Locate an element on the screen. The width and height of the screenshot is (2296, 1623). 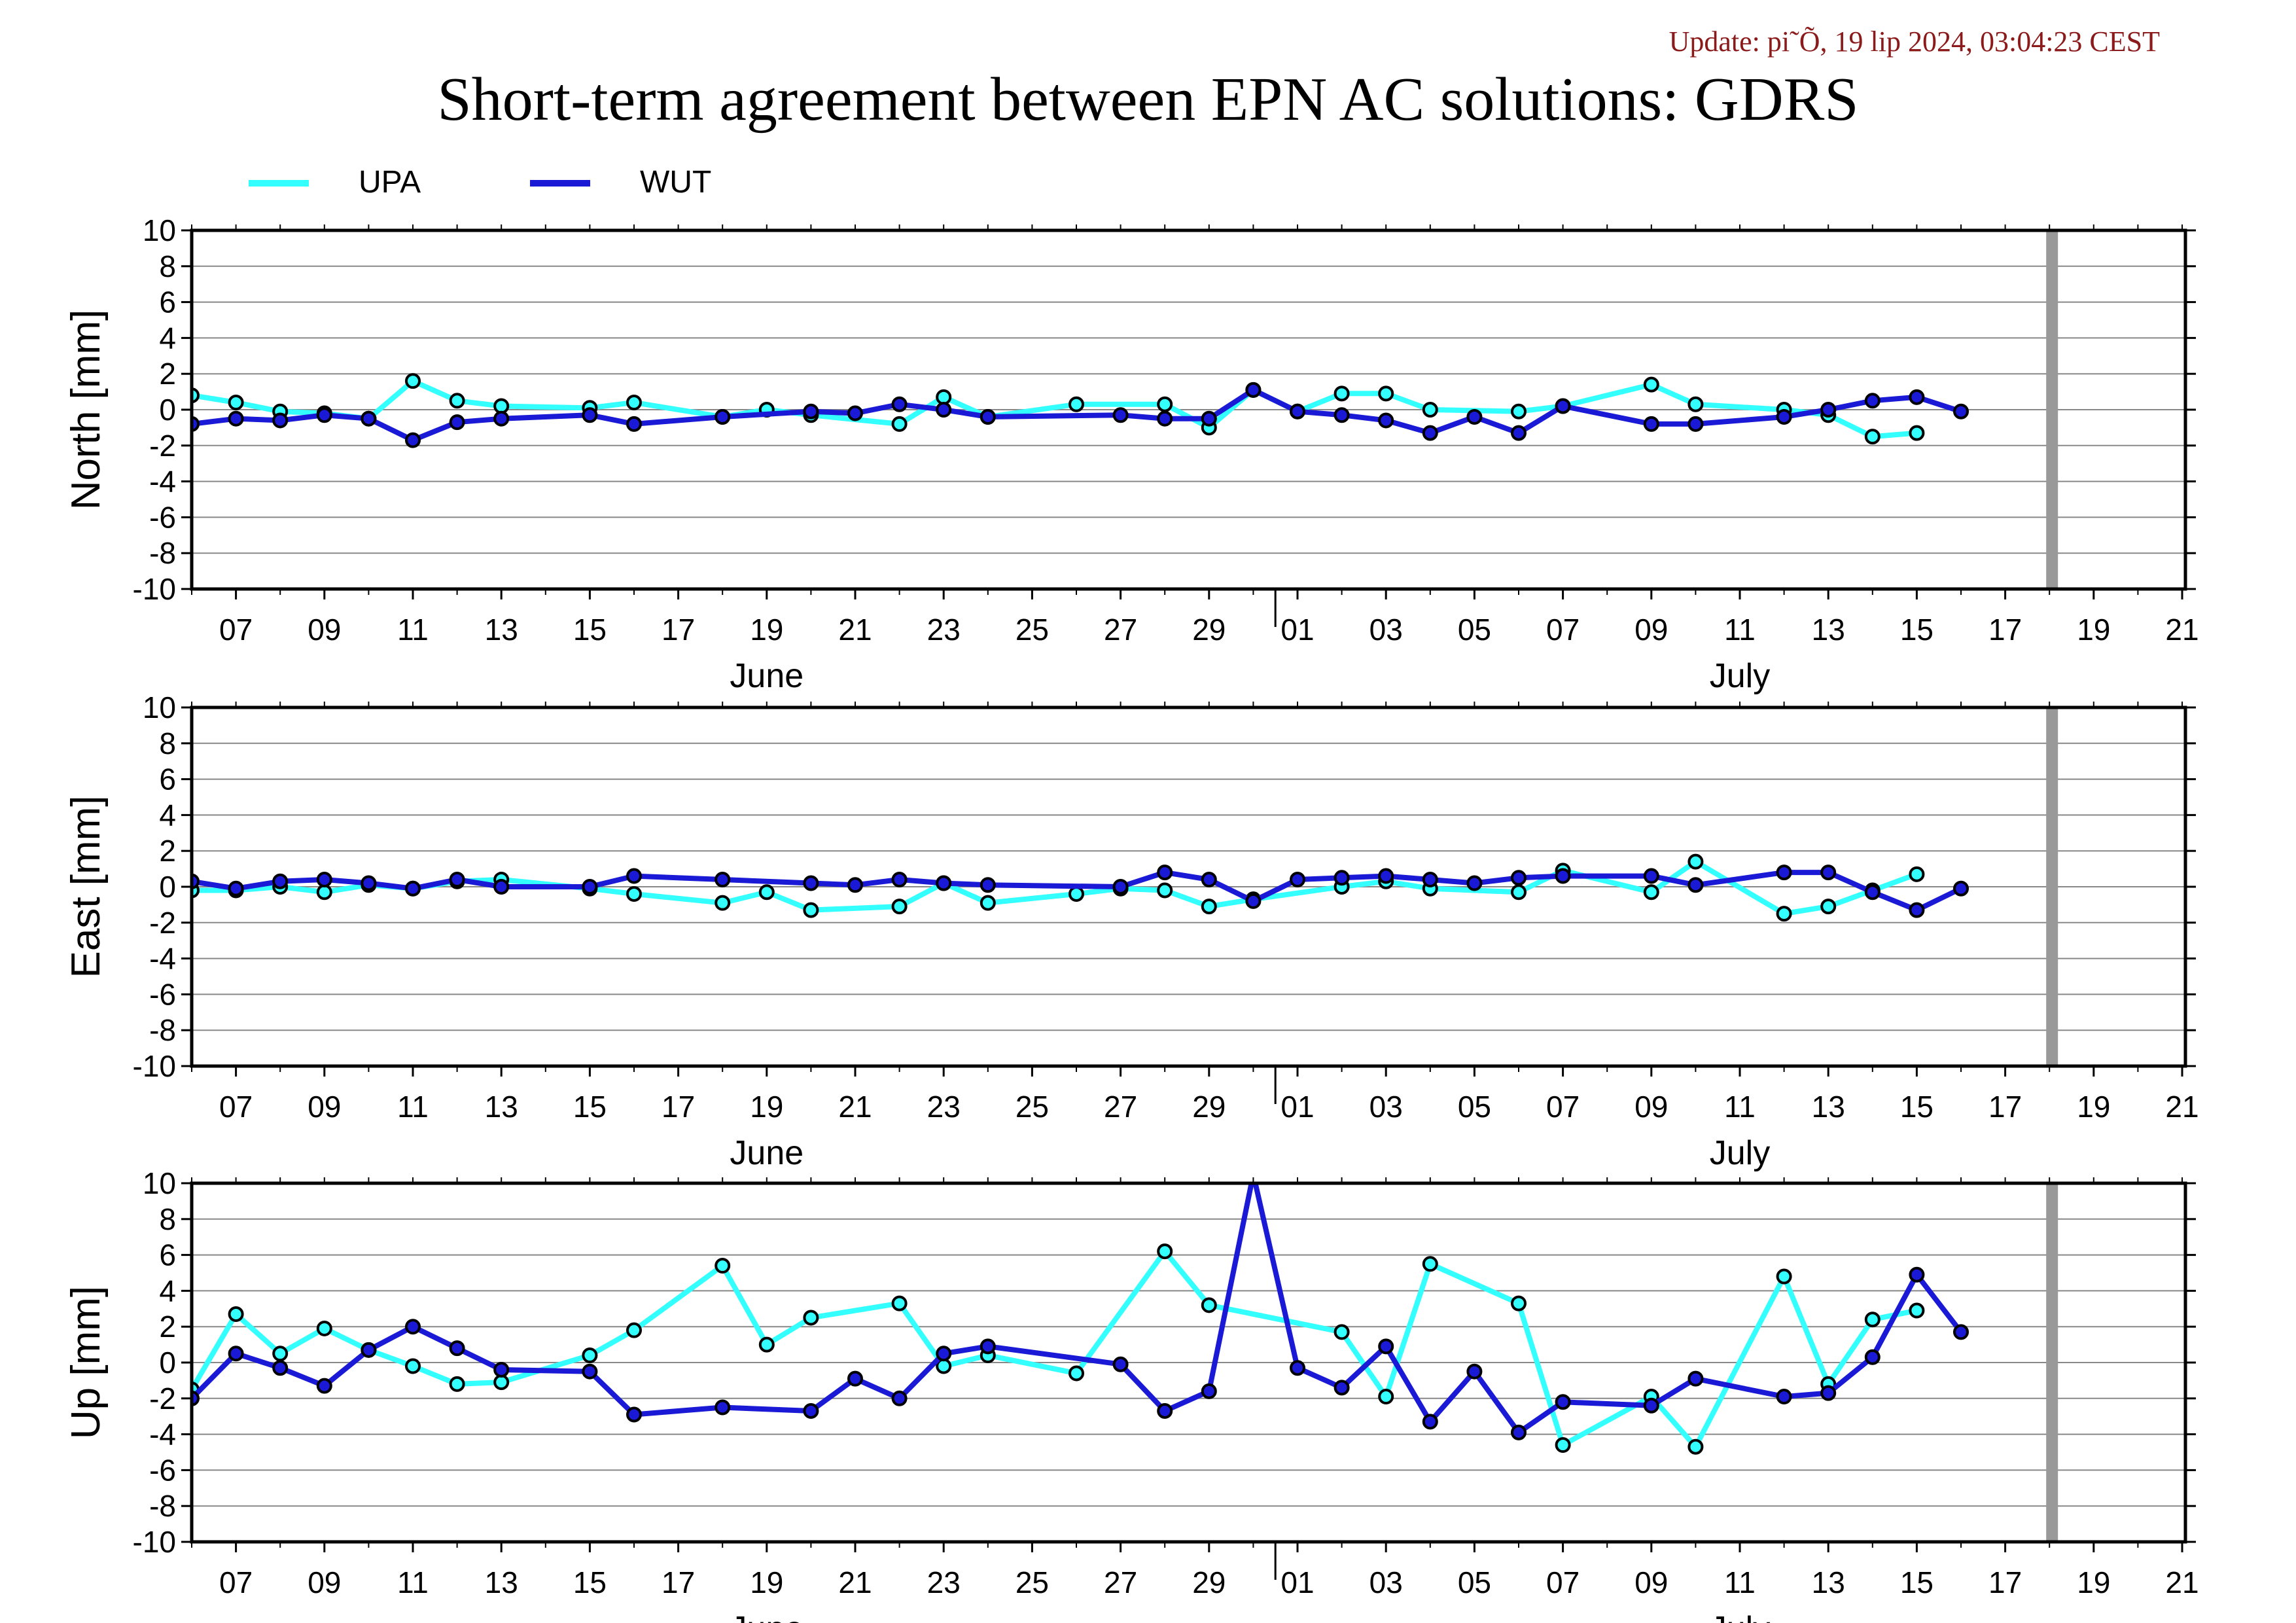
x-tick-label: 29 is located at coordinates (1209, 630).